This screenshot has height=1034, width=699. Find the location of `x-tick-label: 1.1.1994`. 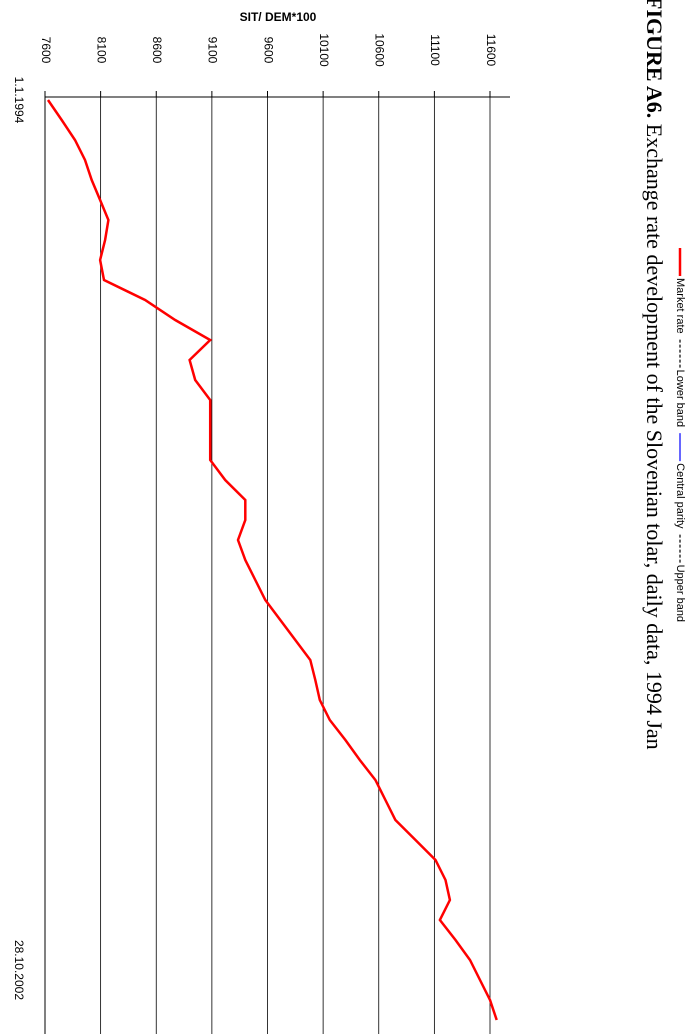

x-tick-label: 1.1.1994 is located at coordinates (19, 100).